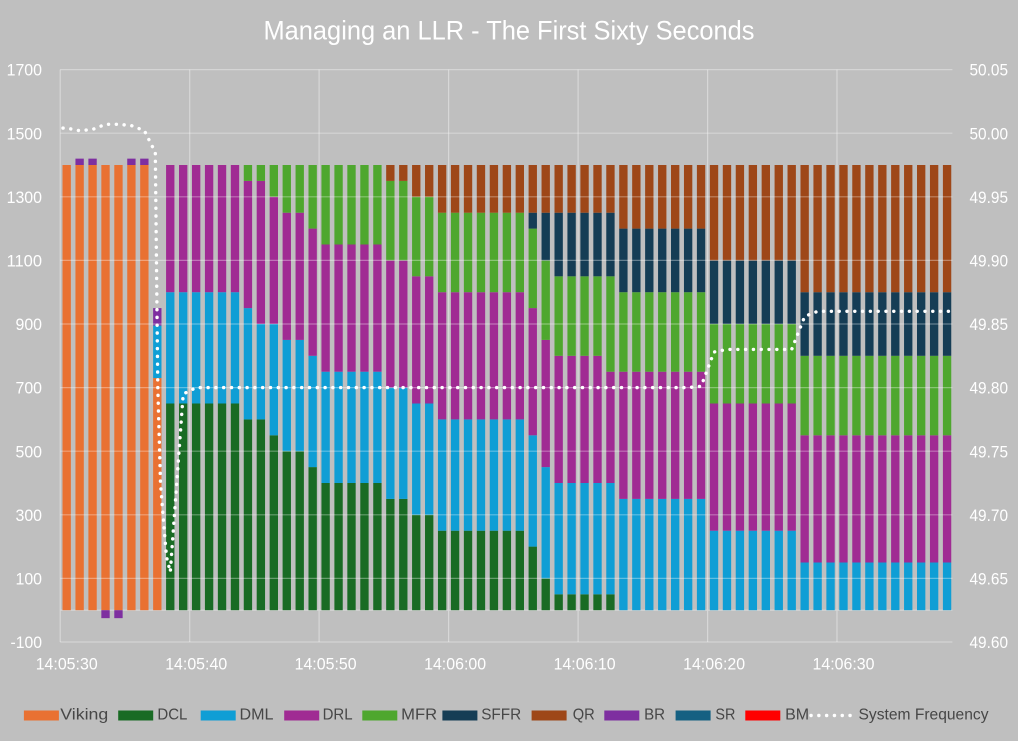 The width and height of the screenshot is (1018, 741). What do you see at coordinates (924, 715) in the screenshot?
I see `svg-text: System Frequency` at bounding box center [924, 715].